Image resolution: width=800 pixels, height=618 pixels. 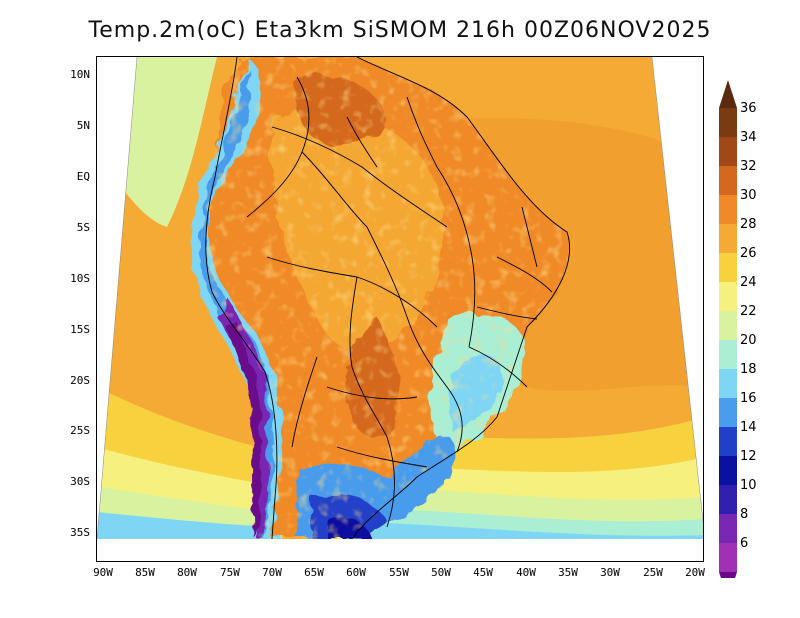 What do you see at coordinates (748, 282) in the screenshot?
I see `colorbar-label: 24` at bounding box center [748, 282].